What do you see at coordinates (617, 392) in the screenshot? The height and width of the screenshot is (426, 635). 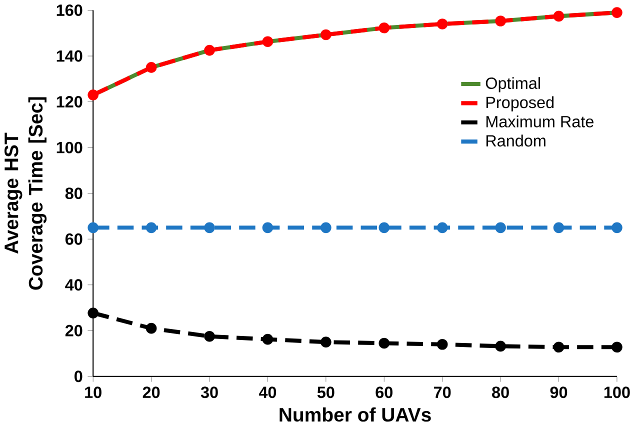 I see `x-tick-label: 100` at bounding box center [617, 392].